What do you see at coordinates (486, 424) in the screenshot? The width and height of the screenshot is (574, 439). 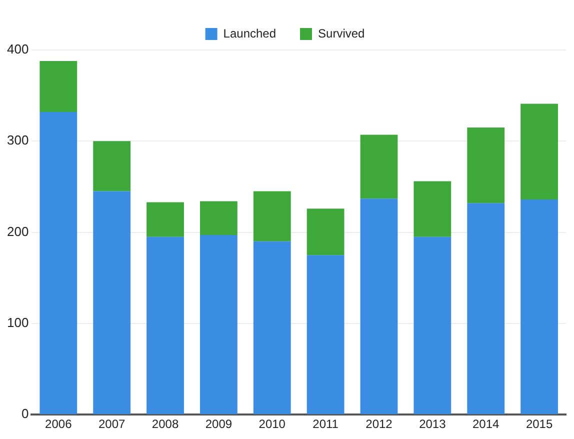 I see `x-tick-label: 2014` at bounding box center [486, 424].